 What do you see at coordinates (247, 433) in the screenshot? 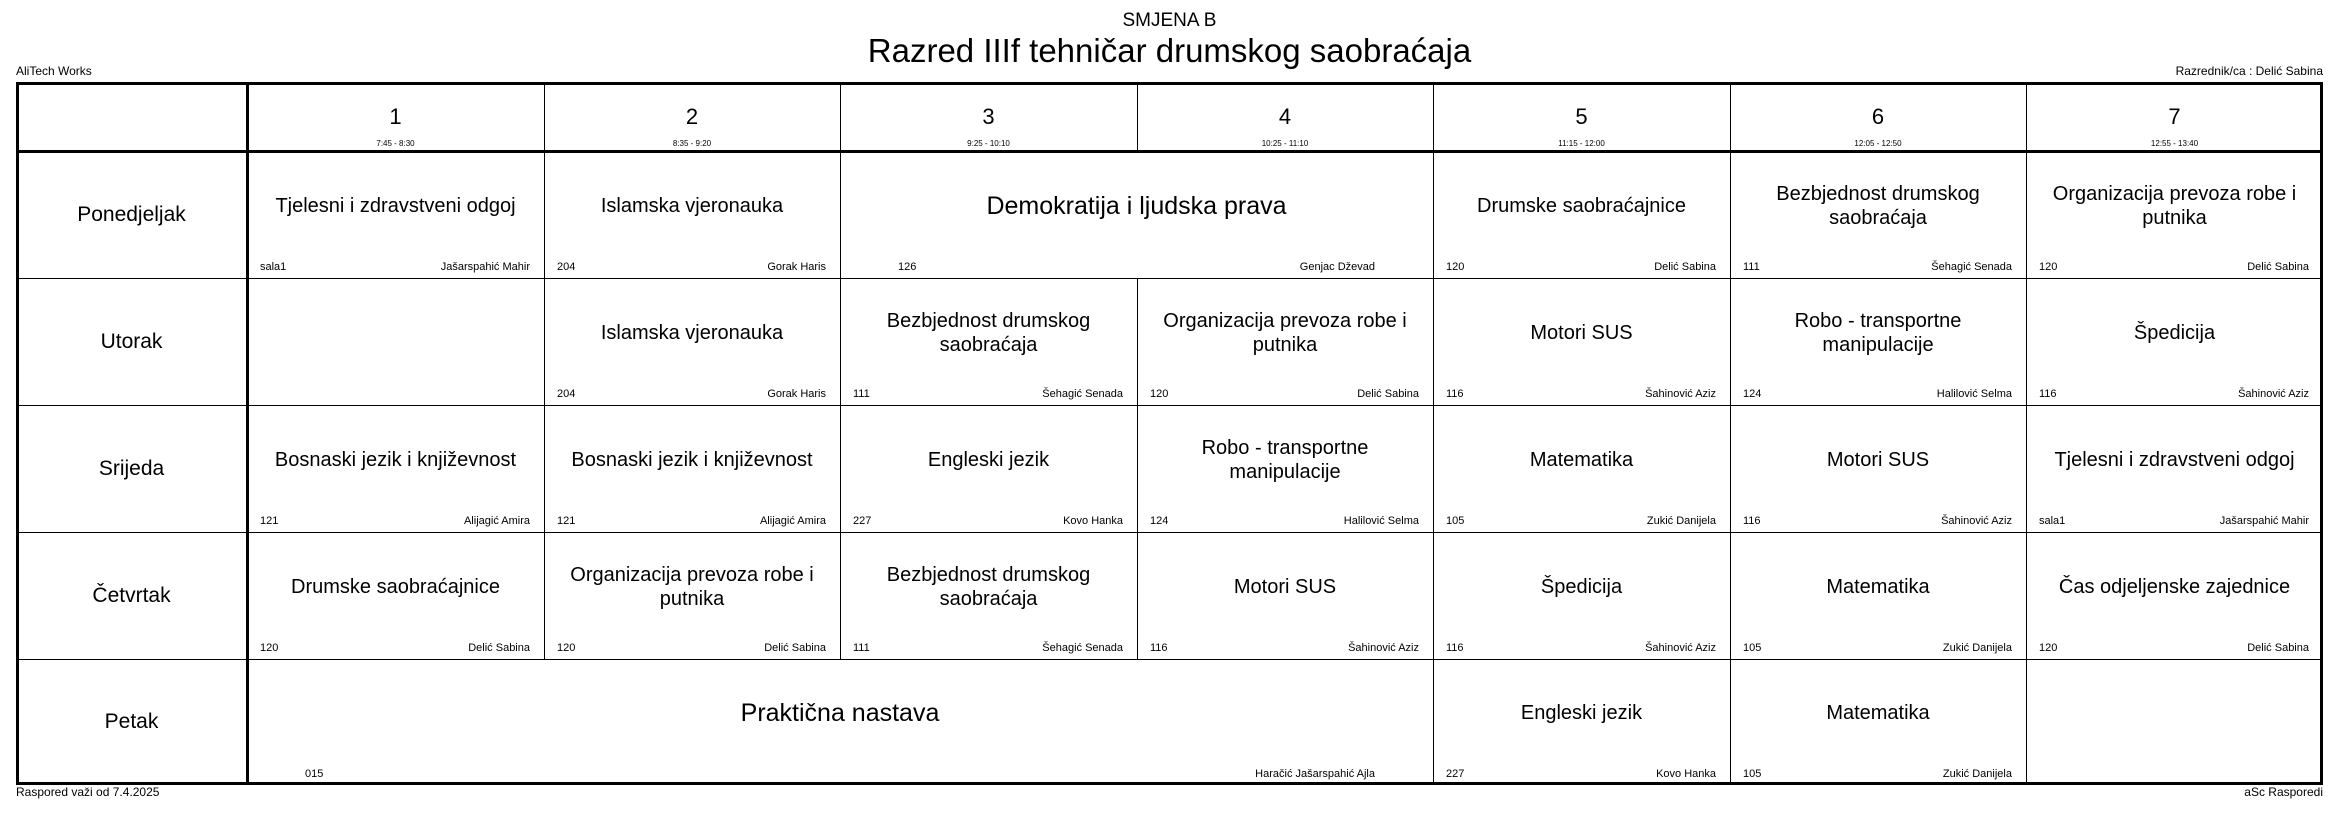
I see `day-column-line` at bounding box center [247, 433].